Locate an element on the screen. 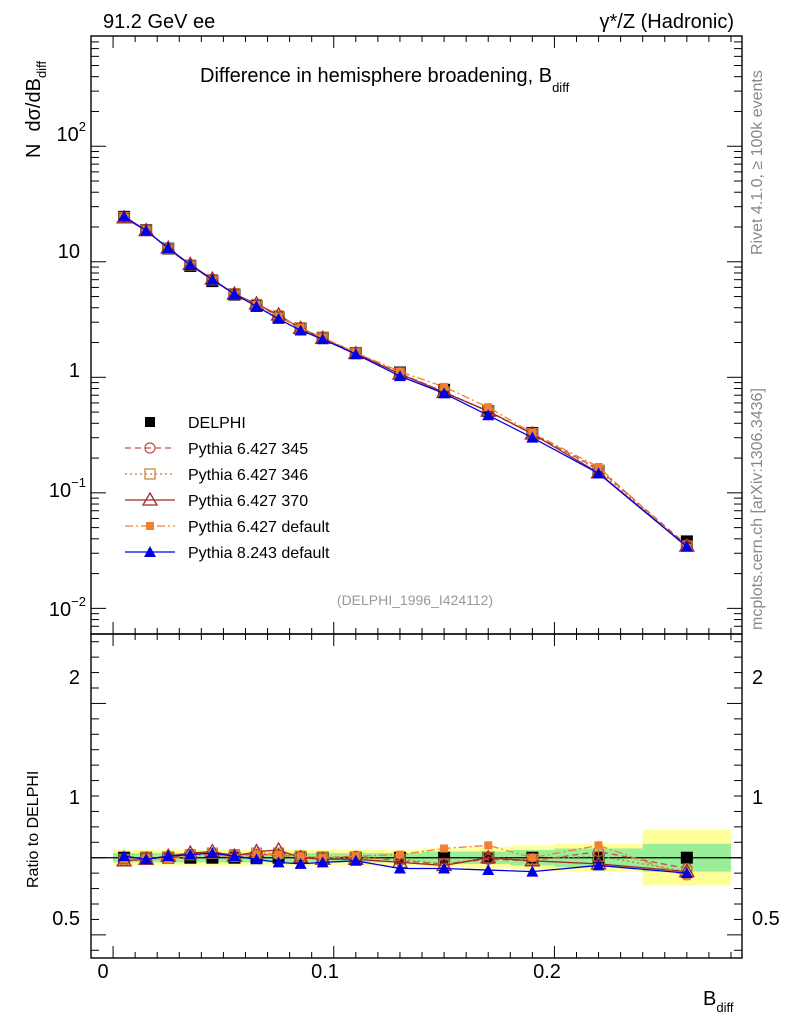 This screenshot has width=786, height=1024. y-tick-label-1: 1 is located at coordinates (74, 371).